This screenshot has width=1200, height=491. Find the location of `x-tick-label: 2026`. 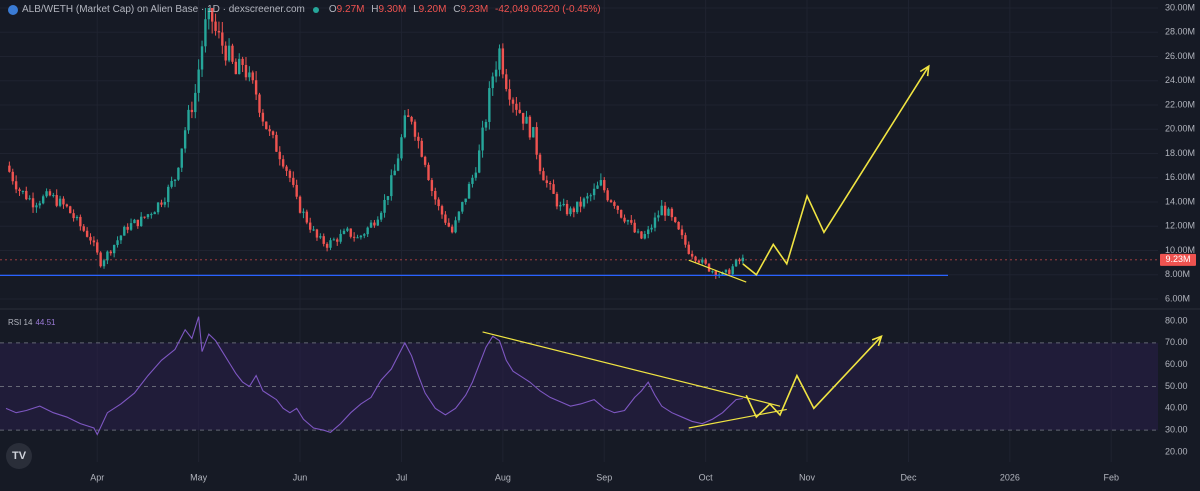

x-tick-label: 2026 is located at coordinates (1010, 477).